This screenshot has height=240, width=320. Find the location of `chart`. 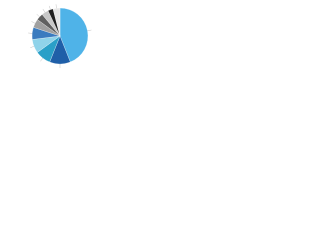

chart is located at coordinates (60, 36).